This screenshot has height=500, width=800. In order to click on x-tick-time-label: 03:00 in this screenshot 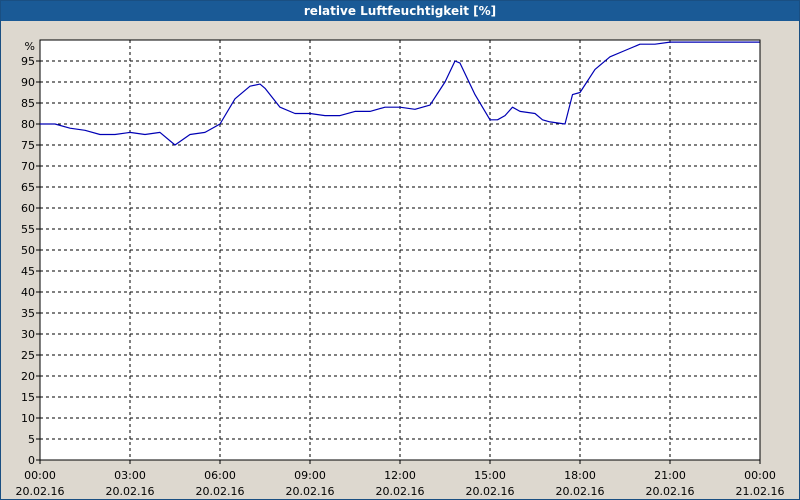, I will do `click(130, 475)`.